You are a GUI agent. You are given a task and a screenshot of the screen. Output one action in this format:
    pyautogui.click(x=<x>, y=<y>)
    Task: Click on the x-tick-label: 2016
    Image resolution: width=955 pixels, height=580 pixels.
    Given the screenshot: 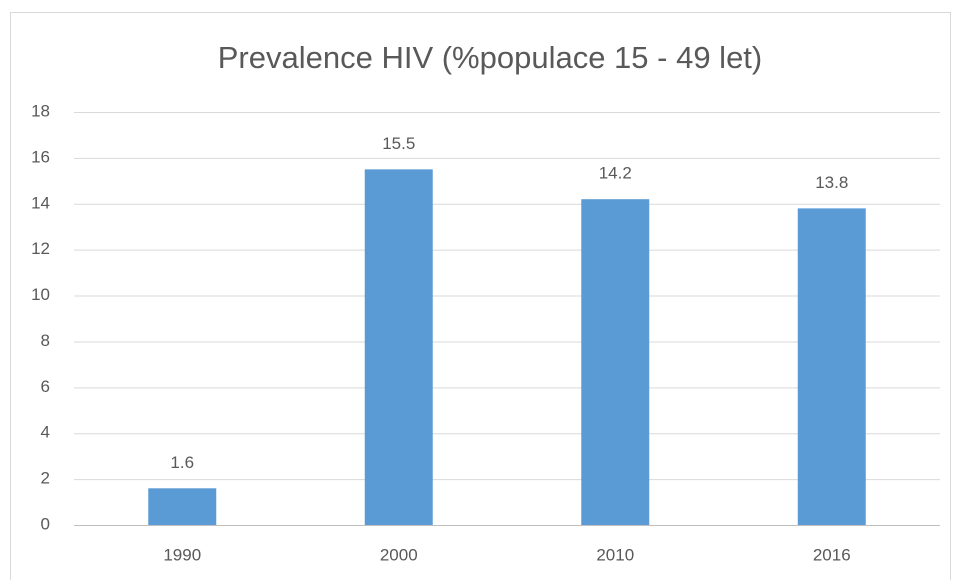 What is the action you would take?
    pyautogui.click(x=832, y=554)
    